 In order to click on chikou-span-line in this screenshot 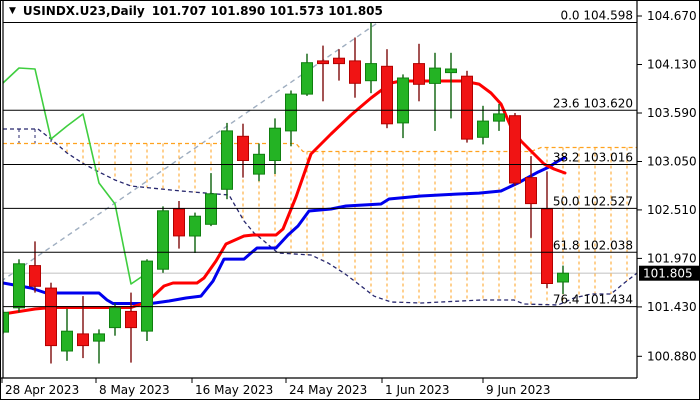, I will do `click(75, 176)`.